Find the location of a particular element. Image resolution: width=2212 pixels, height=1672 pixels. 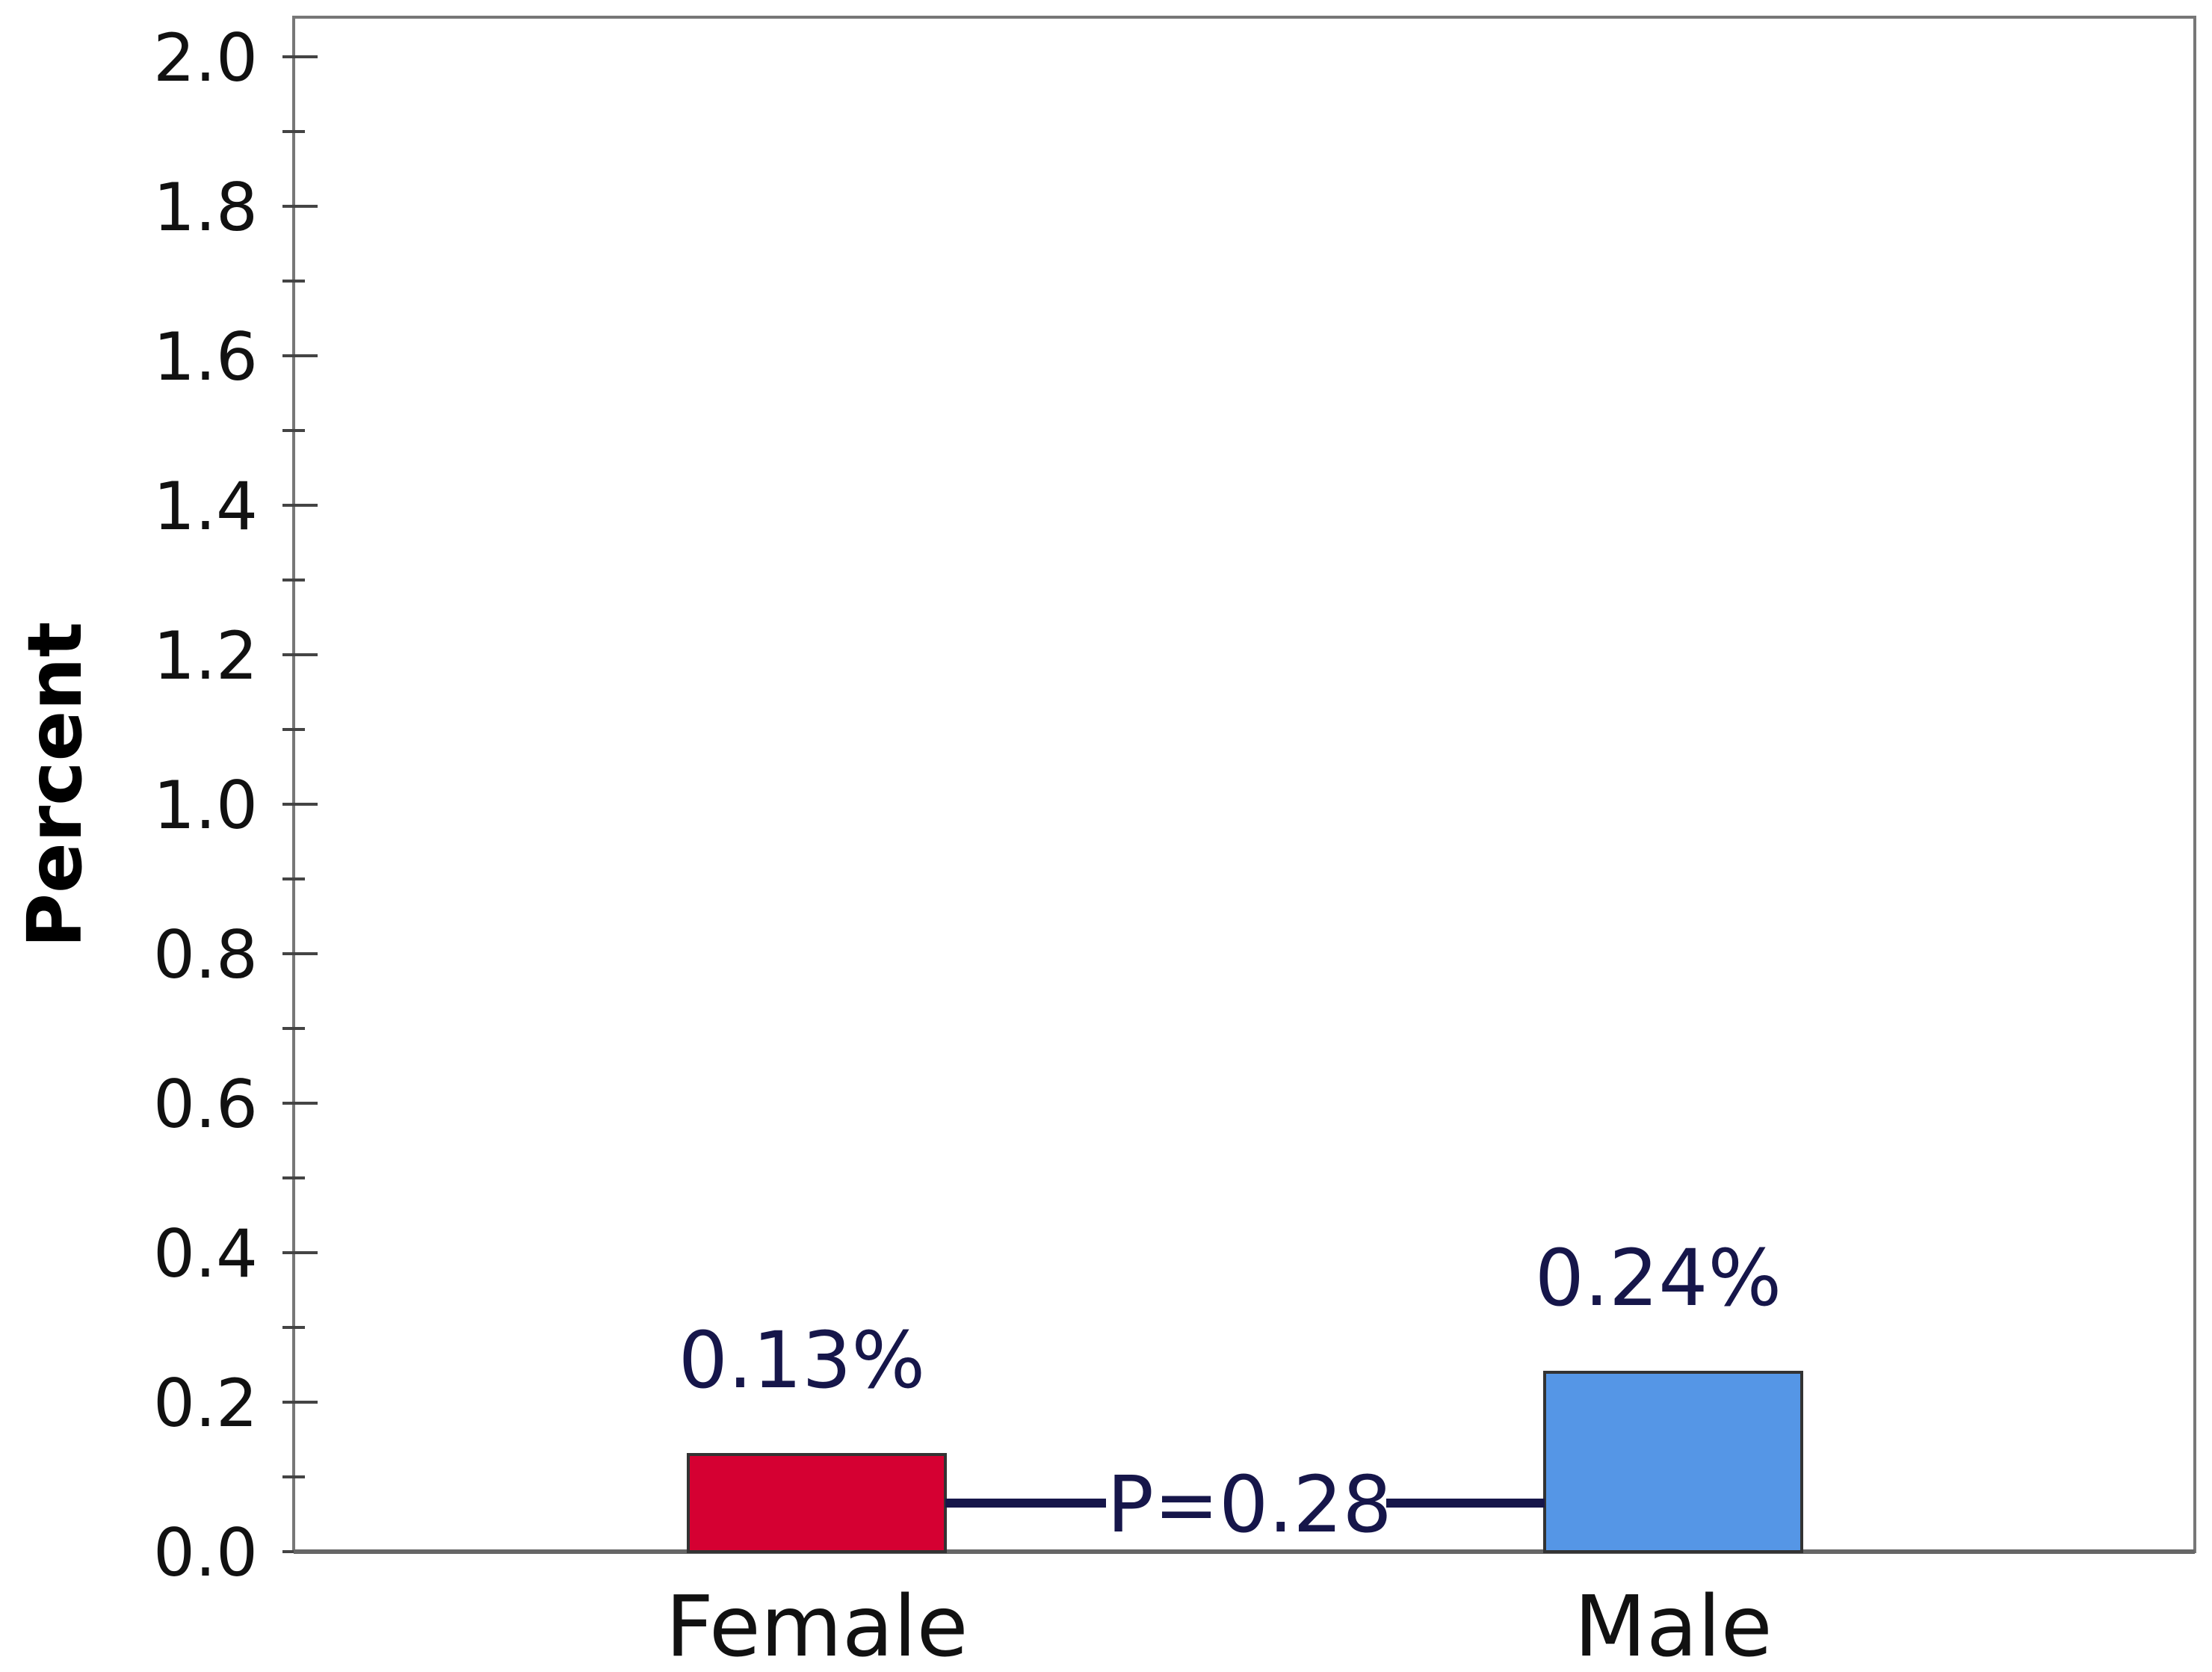

y-tick-label: 1.2 is located at coordinates (206, 656).